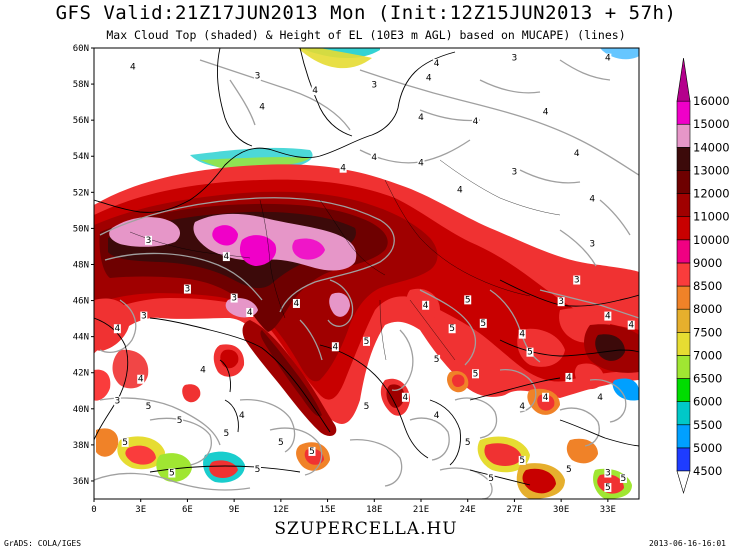  Describe the element at coordinates (608, 510) in the screenshot. I see `lon-tick-label: 33E` at that location.